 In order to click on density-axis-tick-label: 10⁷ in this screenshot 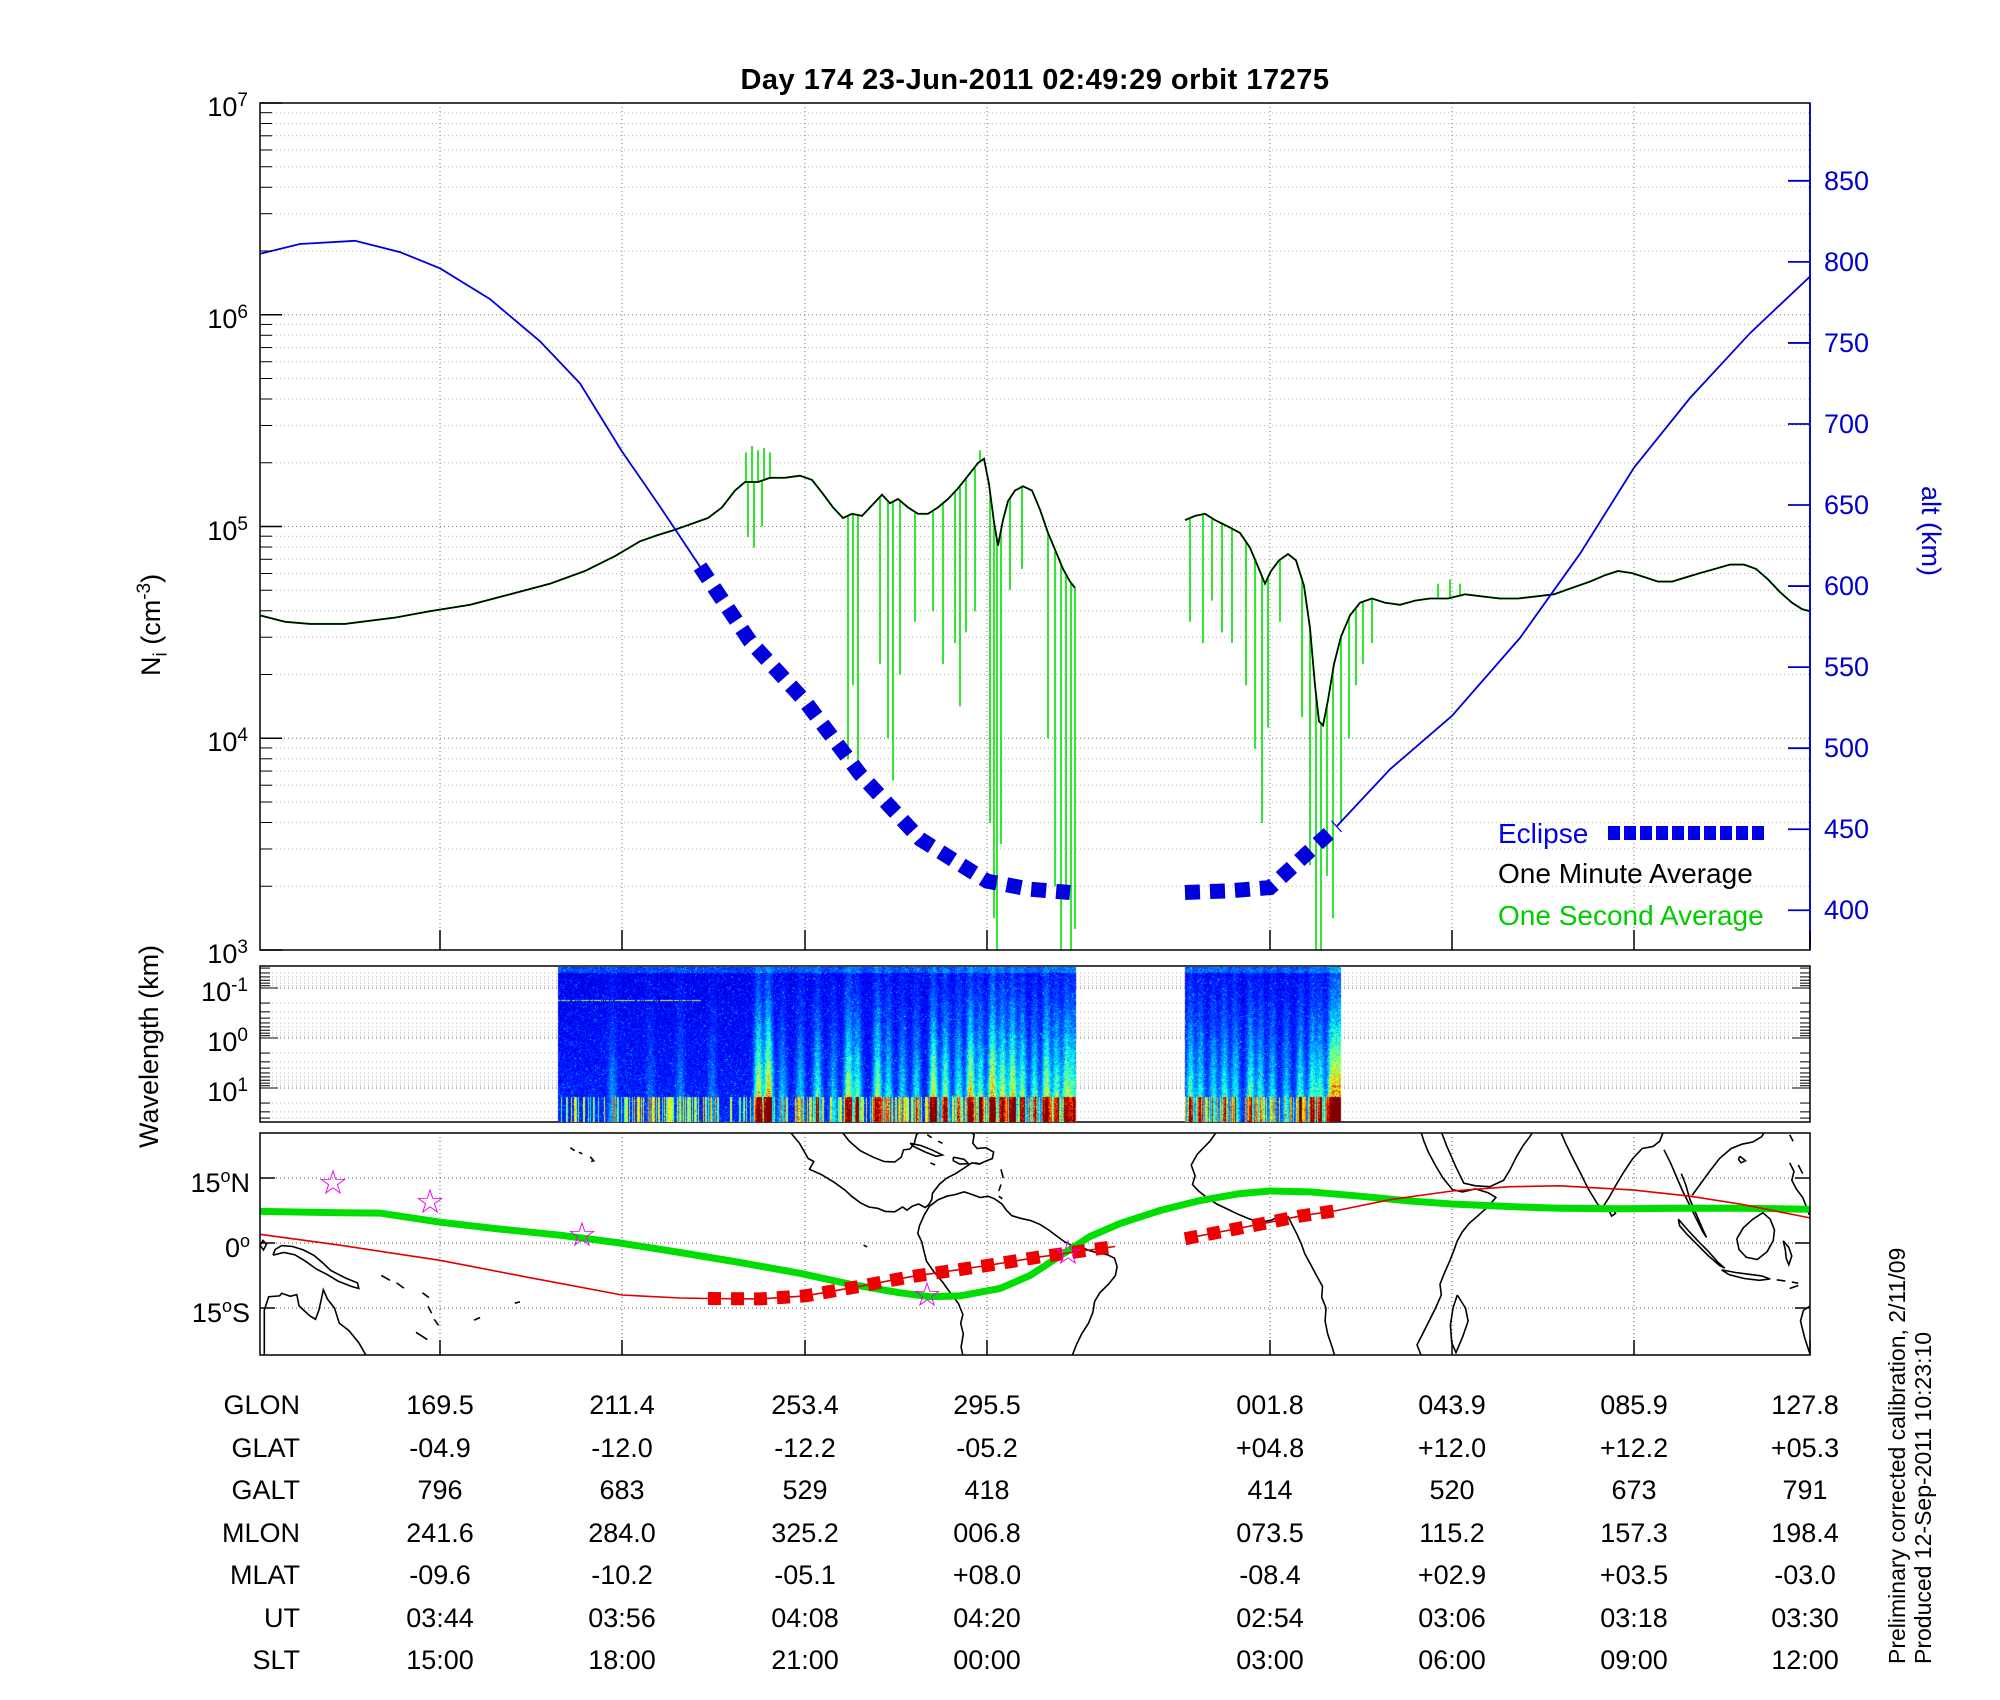, I will do `click(227, 106)`.